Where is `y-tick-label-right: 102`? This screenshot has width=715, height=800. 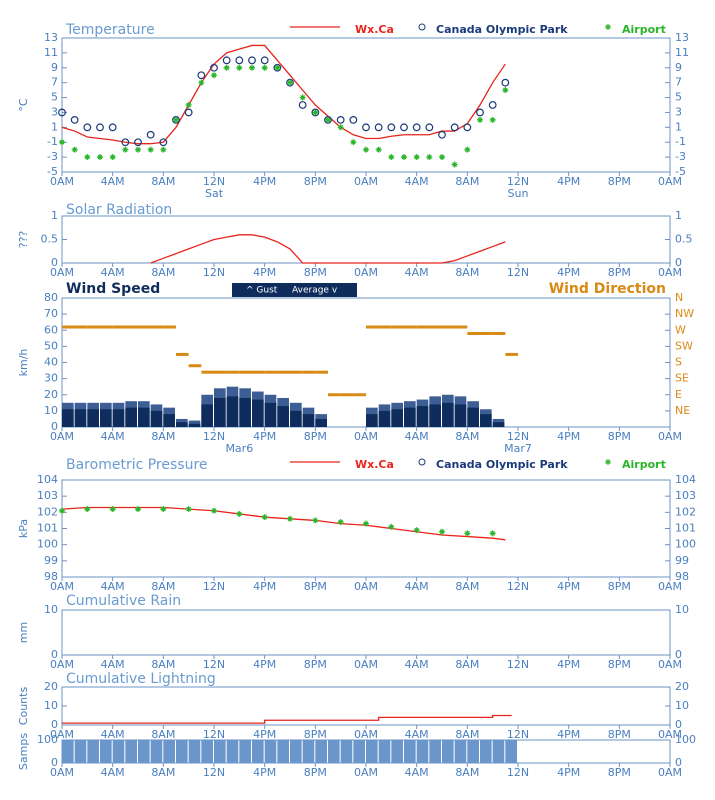
y-tick-label-right: 102 is located at coordinates (685, 511).